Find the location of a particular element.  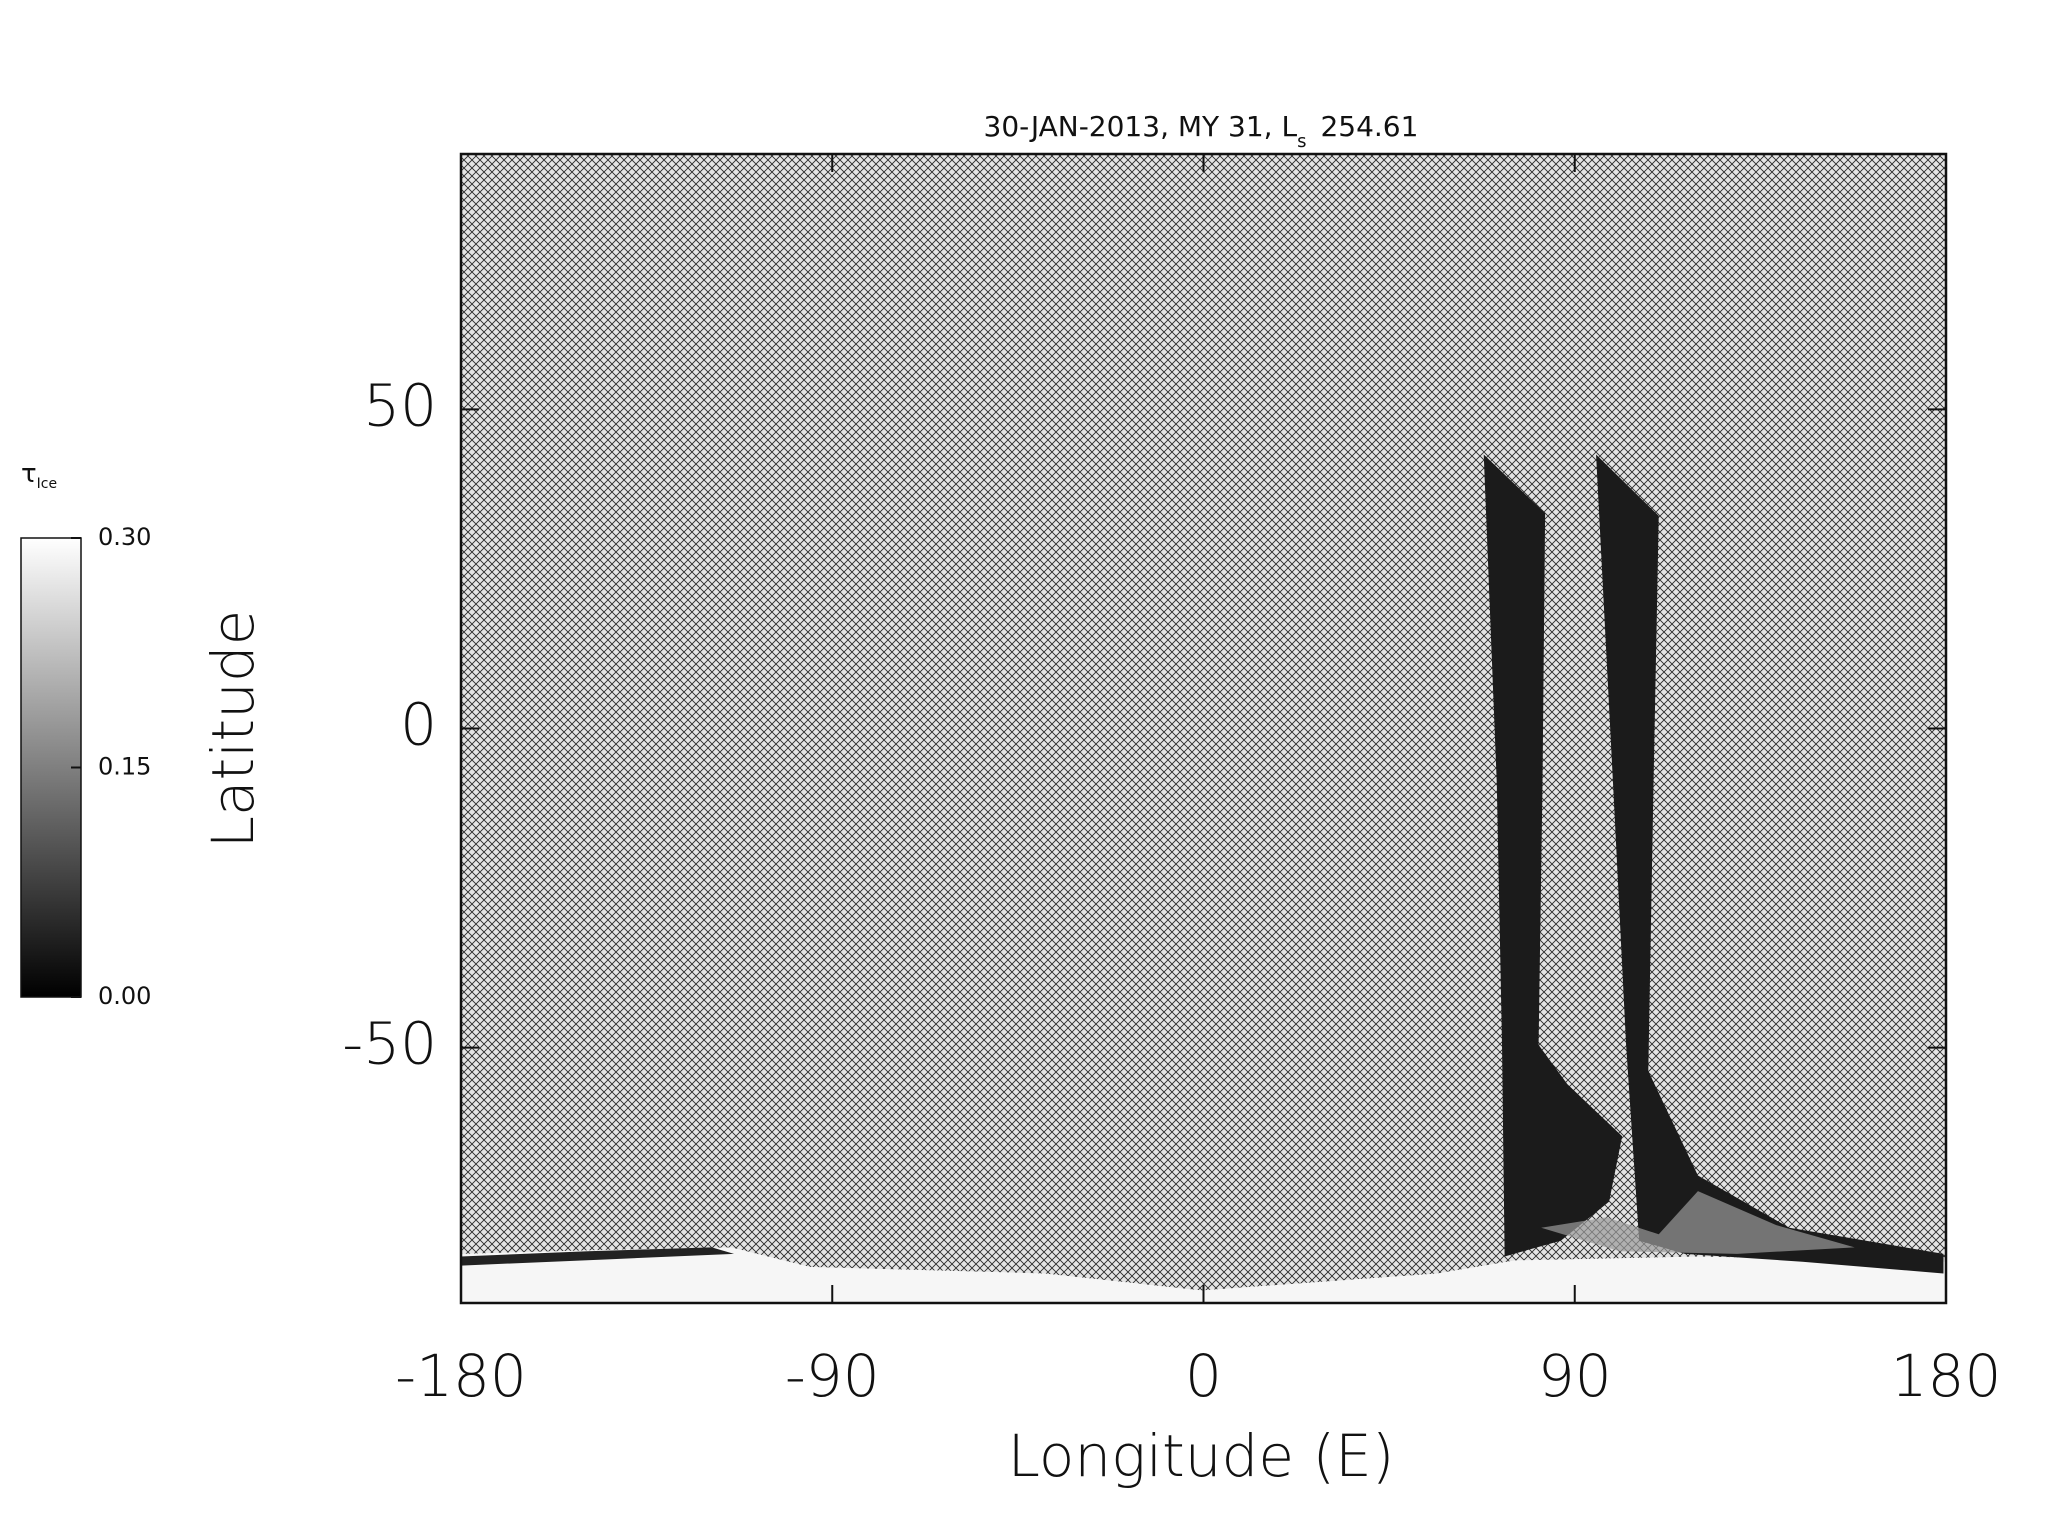

colorbar-label: τIce is located at coordinates (39, 476).